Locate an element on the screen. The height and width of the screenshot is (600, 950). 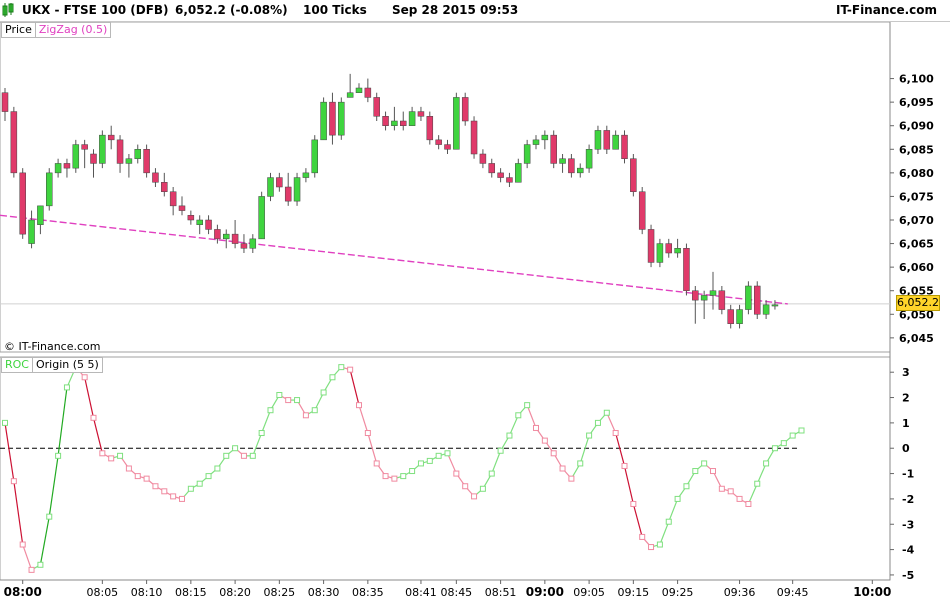
roc-axis-label: 3 is located at coordinates (906, 372).